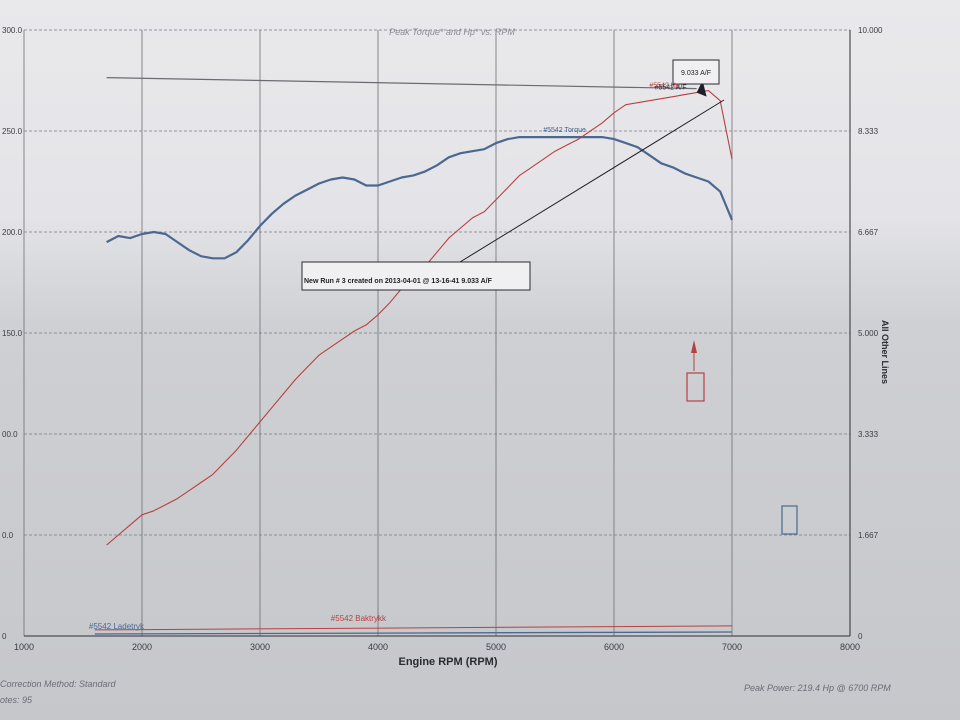 The image size is (960, 720). Describe the element at coordinates (117, 626) in the screenshot. I see `series-label-ladetryk: #5542 Ladetryk` at that location.